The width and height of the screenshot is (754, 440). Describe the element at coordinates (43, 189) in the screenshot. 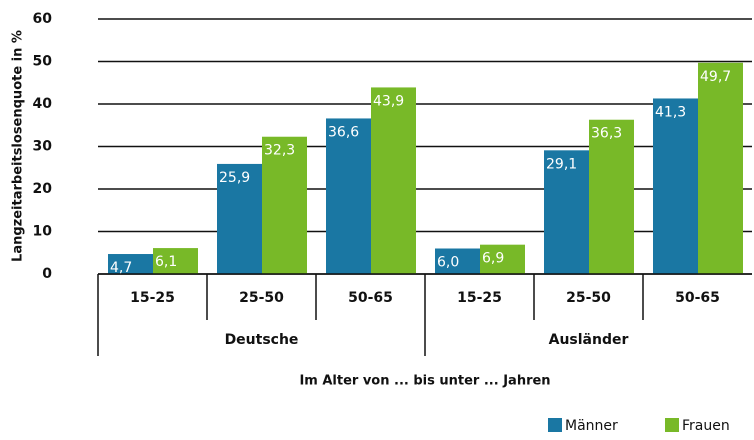

I see `y-tick-label: 20` at that location.